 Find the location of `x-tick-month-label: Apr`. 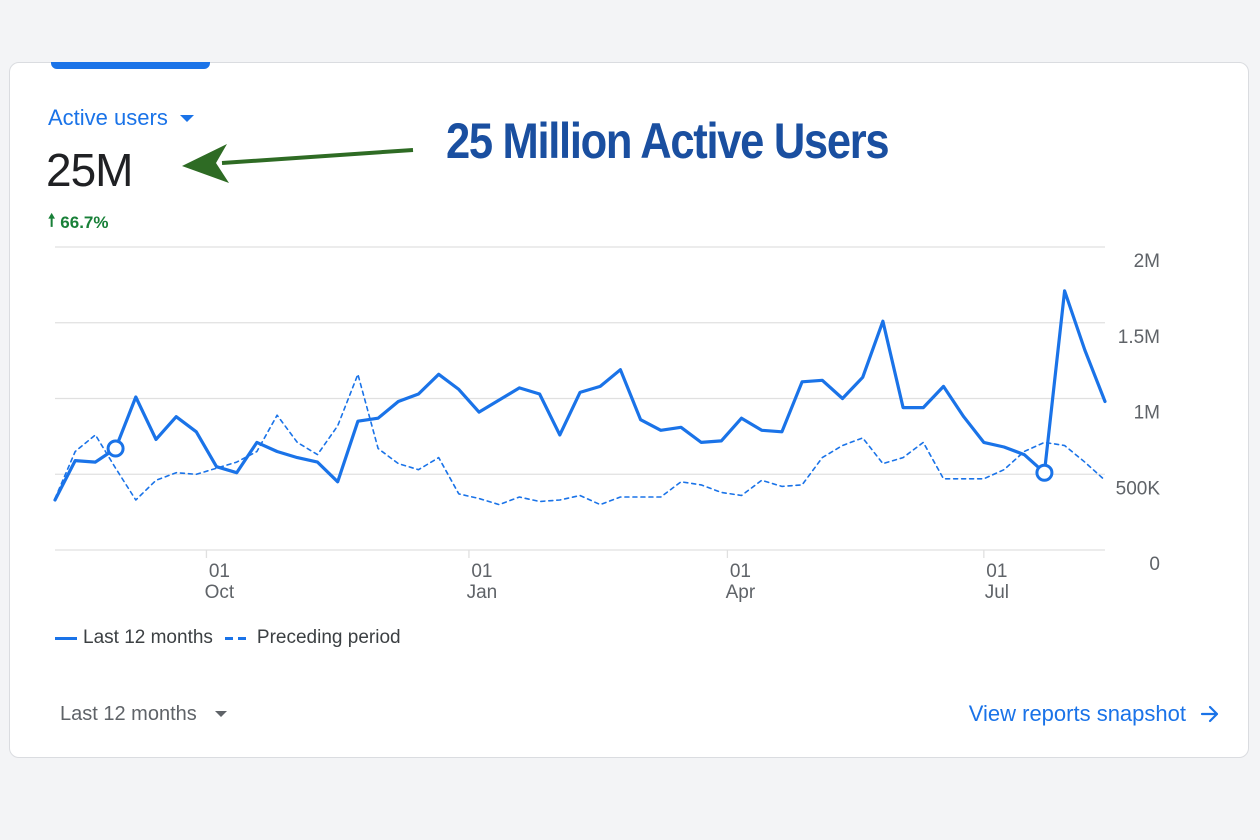

x-tick-month-label: Apr is located at coordinates (741, 592).